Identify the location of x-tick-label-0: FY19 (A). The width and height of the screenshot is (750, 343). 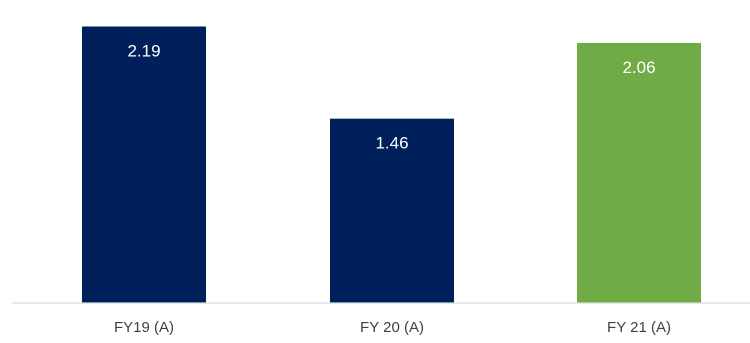
(144, 327).